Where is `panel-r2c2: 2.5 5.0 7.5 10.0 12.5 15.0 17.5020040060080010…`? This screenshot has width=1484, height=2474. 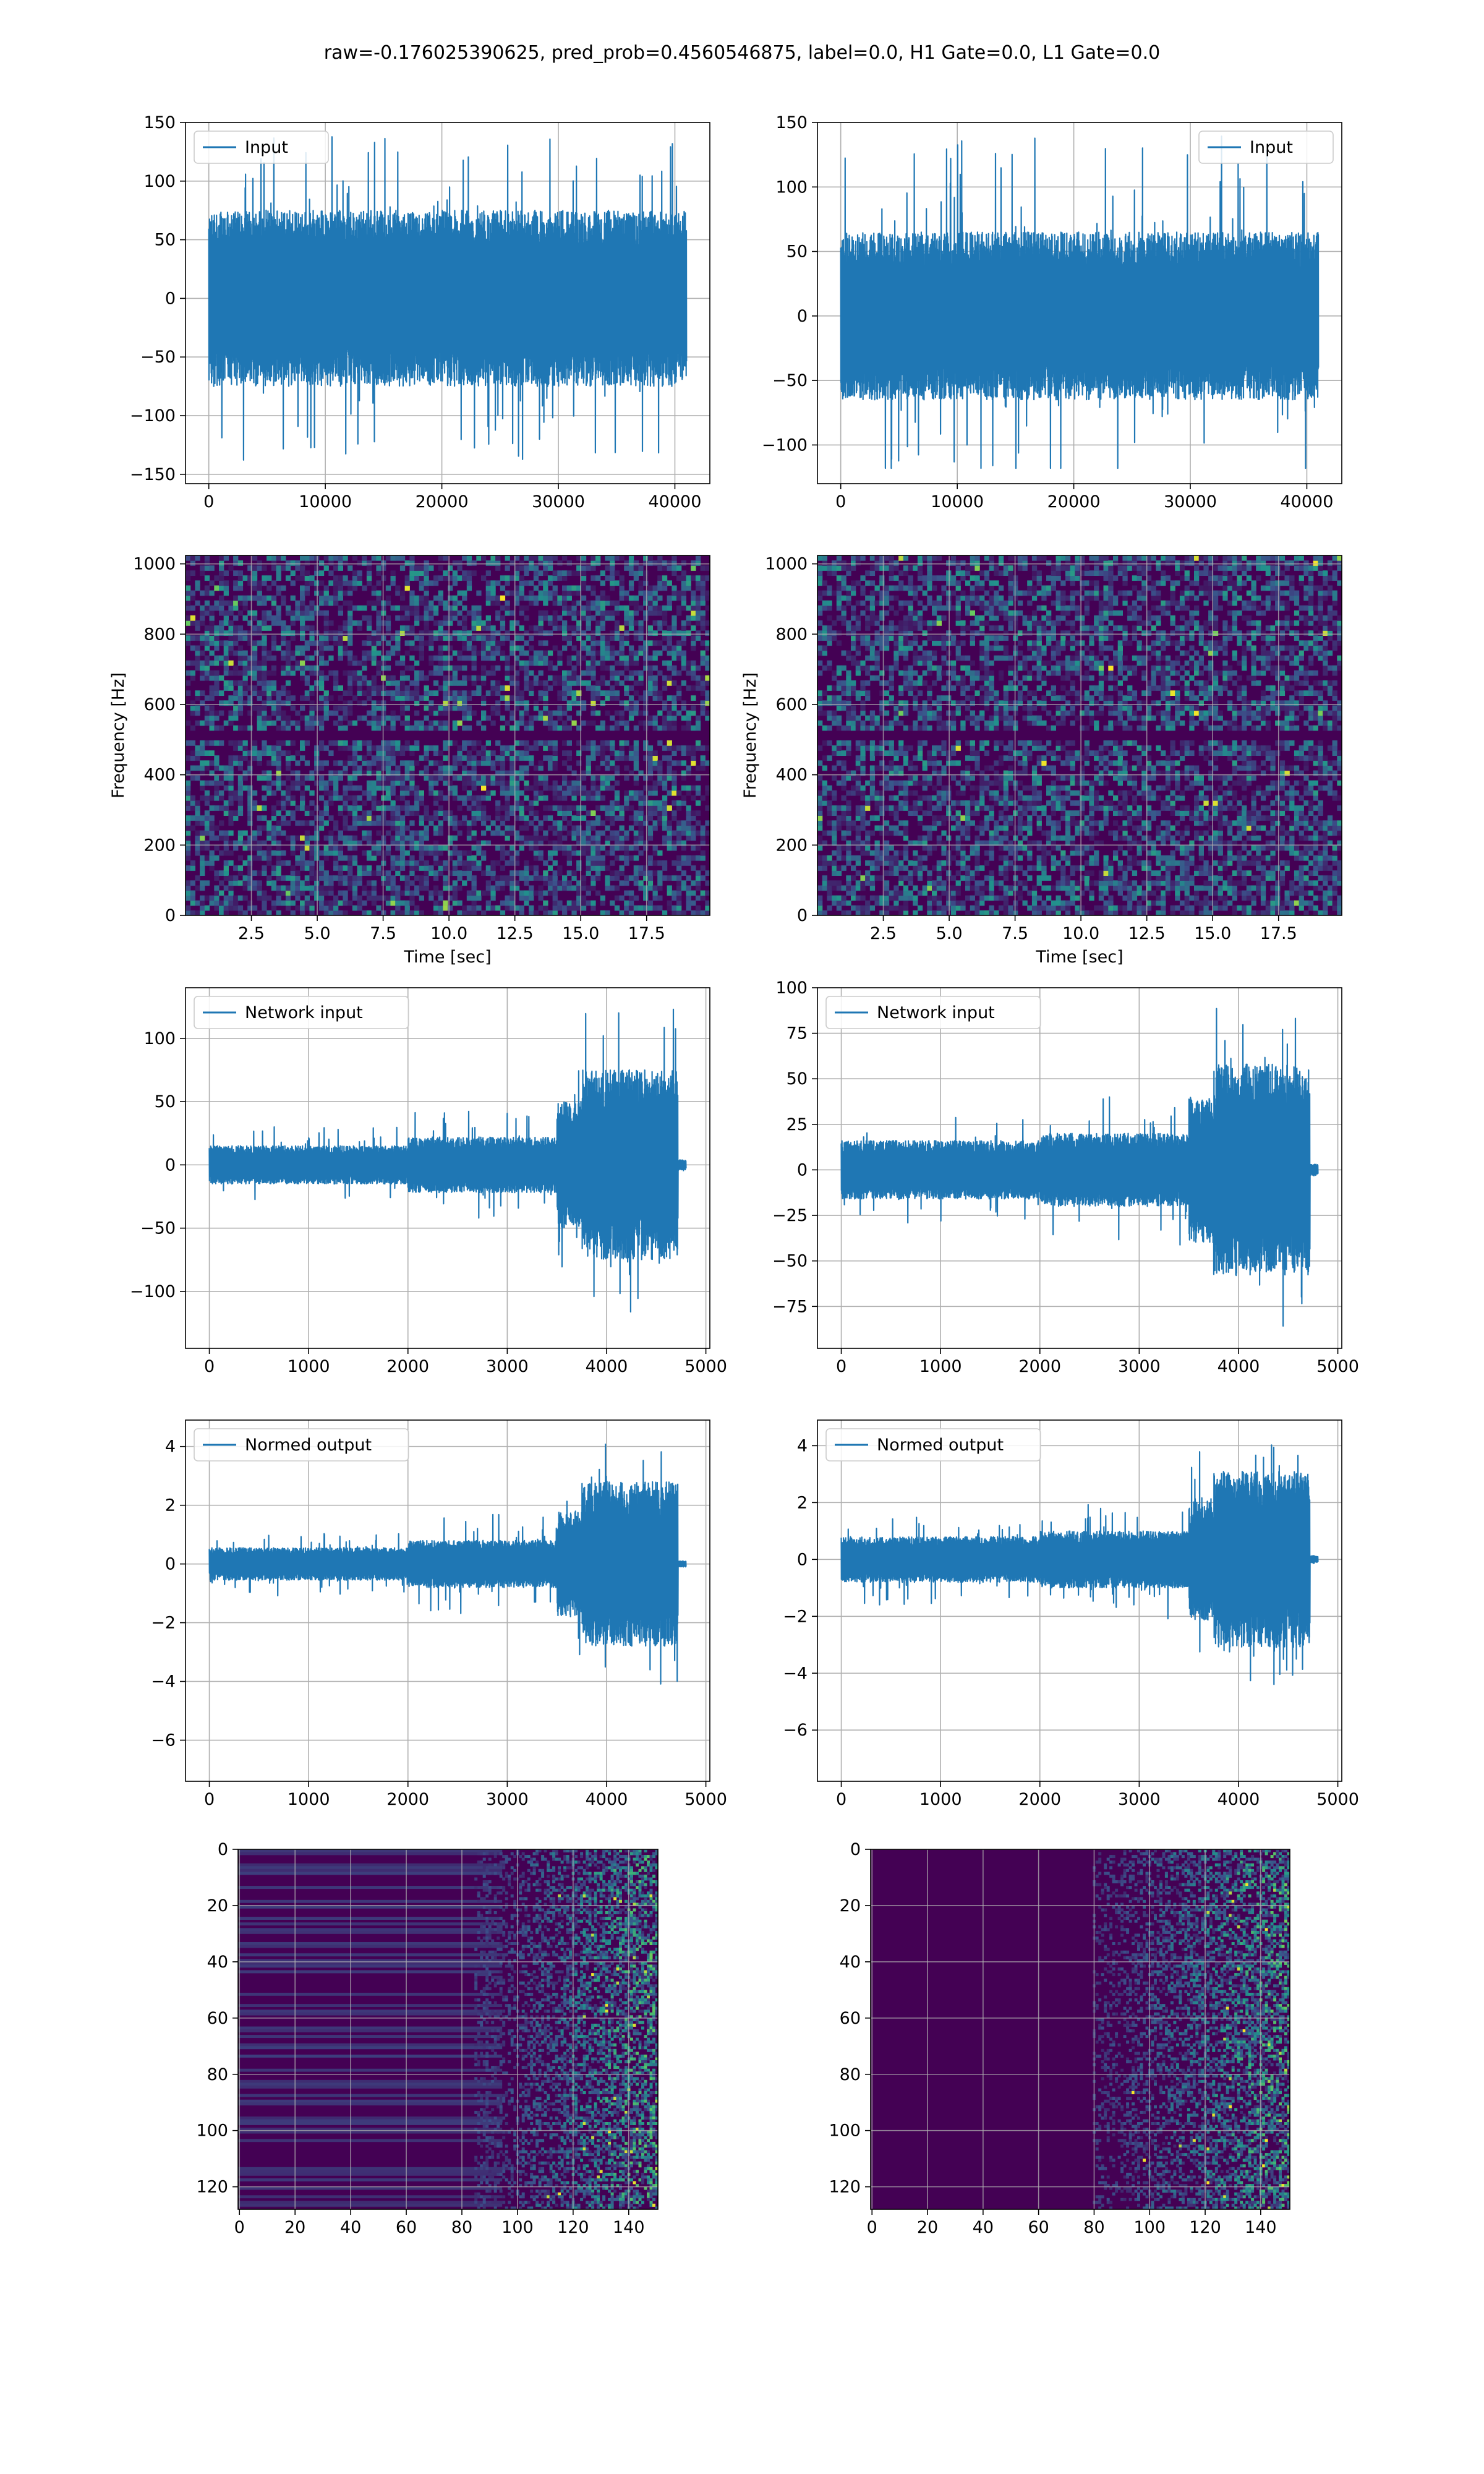 panel-r2c2: 2.5 5.0 7.5 10.0 12.5 15.0 17.5020040060080010… is located at coordinates (1041, 761).